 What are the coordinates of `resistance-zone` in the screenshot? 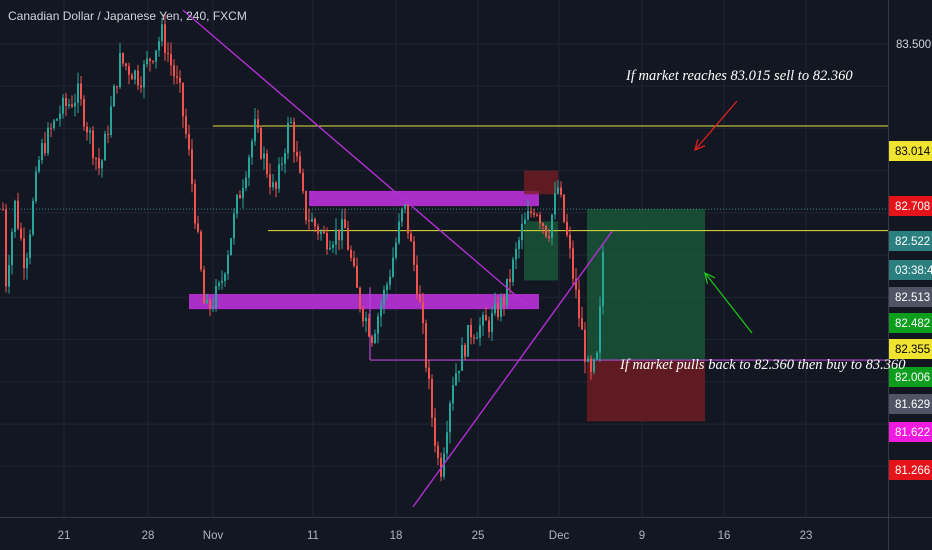 It's located at (424, 198).